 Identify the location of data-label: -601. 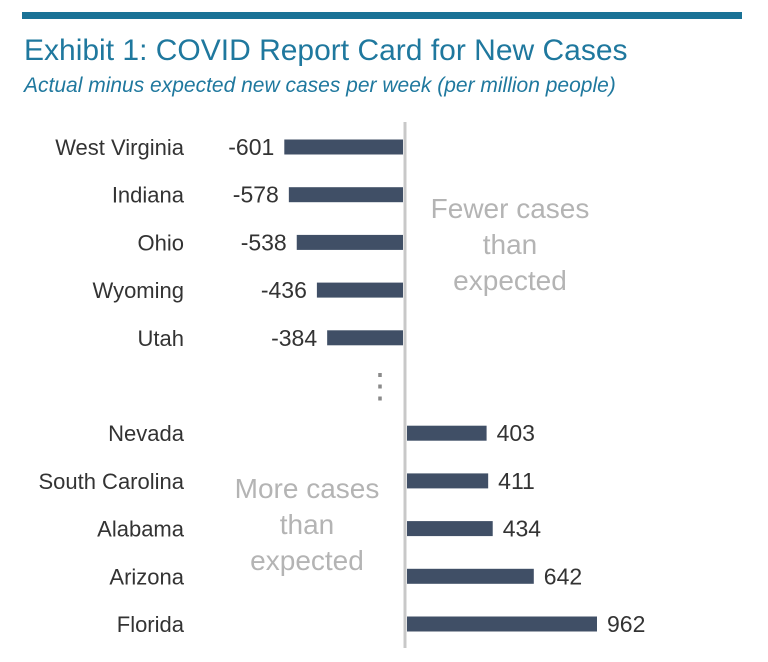
(251, 147).